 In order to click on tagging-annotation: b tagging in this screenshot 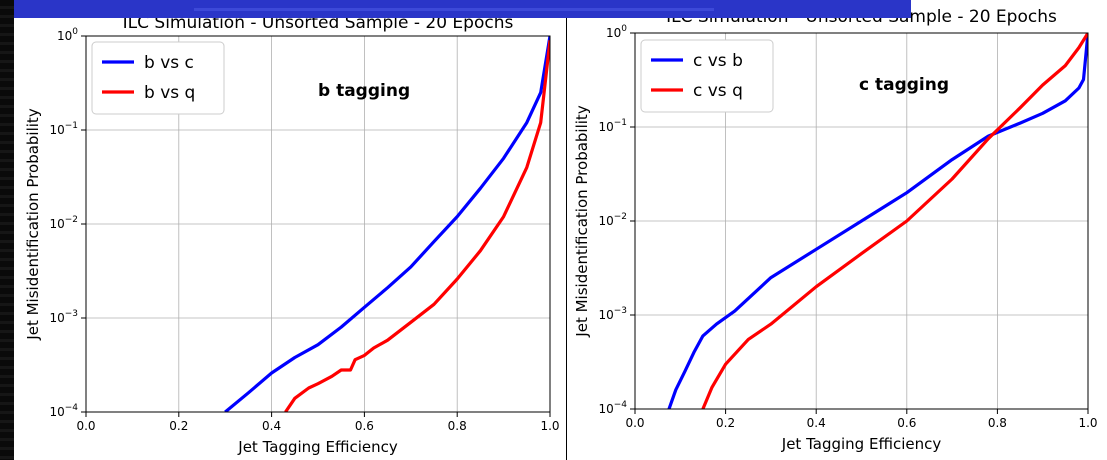, I will do `click(364, 91)`.